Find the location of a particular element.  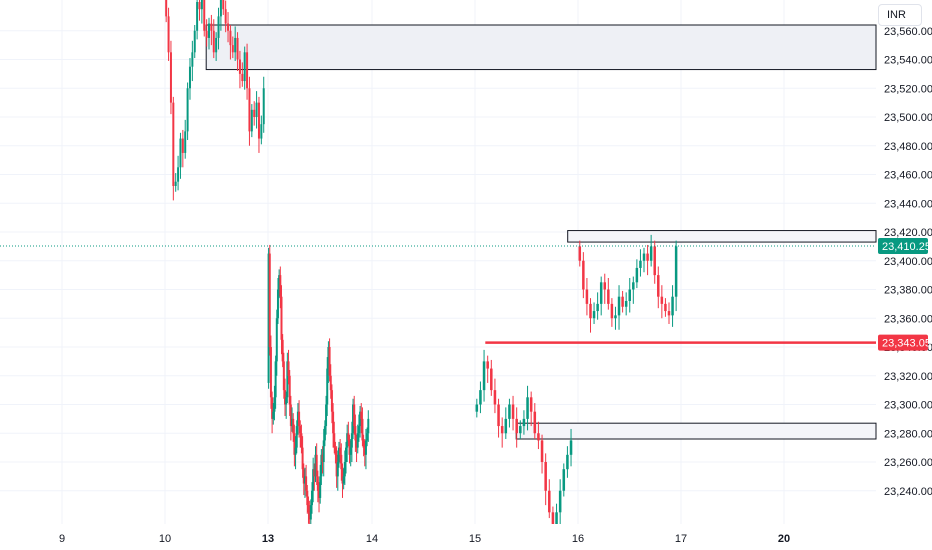

x-tick-label: 16 is located at coordinates (578, 539).